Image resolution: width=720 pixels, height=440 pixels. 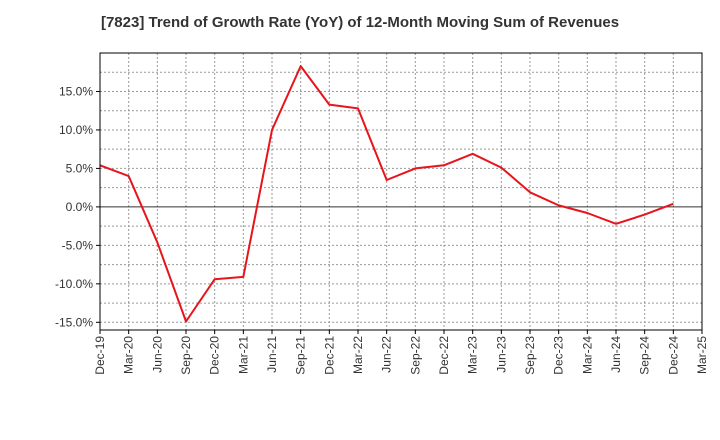 I want to click on y-tick-label: 0.0%, so click(x=80, y=207).